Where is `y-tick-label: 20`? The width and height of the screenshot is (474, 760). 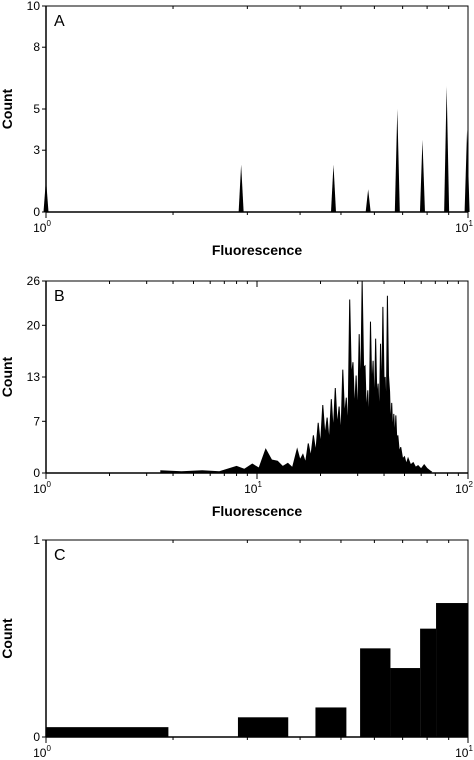 y-tick-label: 20 is located at coordinates (34, 325).